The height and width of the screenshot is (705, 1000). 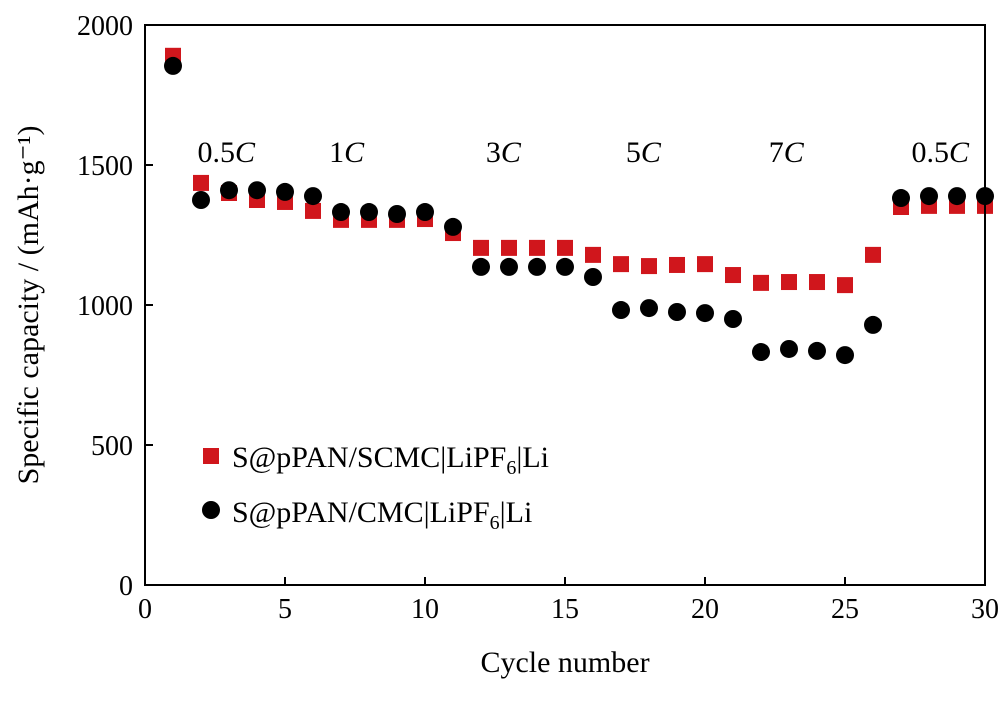 I want to click on rate-label: 1C, so click(x=347, y=152).